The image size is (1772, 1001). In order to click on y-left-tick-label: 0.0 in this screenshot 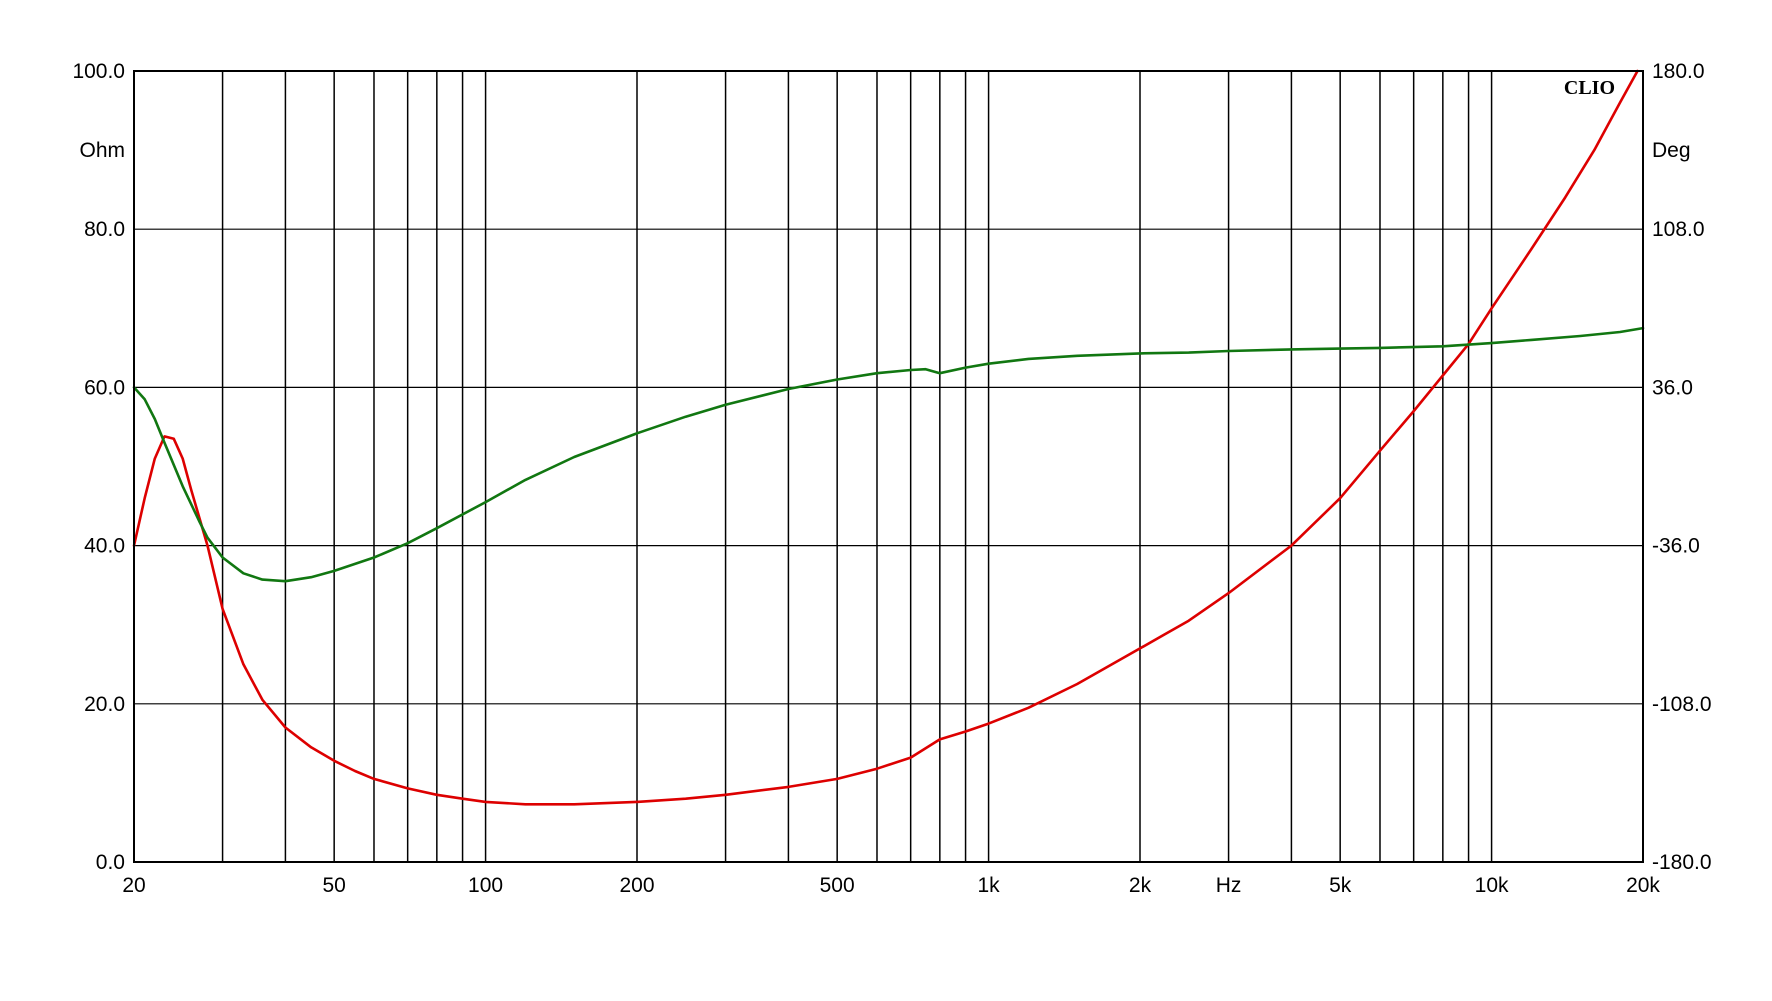, I will do `click(110, 862)`.